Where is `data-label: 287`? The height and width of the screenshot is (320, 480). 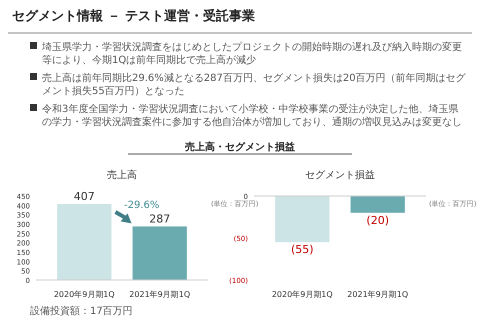 data-label: 287 is located at coordinates (159, 219).